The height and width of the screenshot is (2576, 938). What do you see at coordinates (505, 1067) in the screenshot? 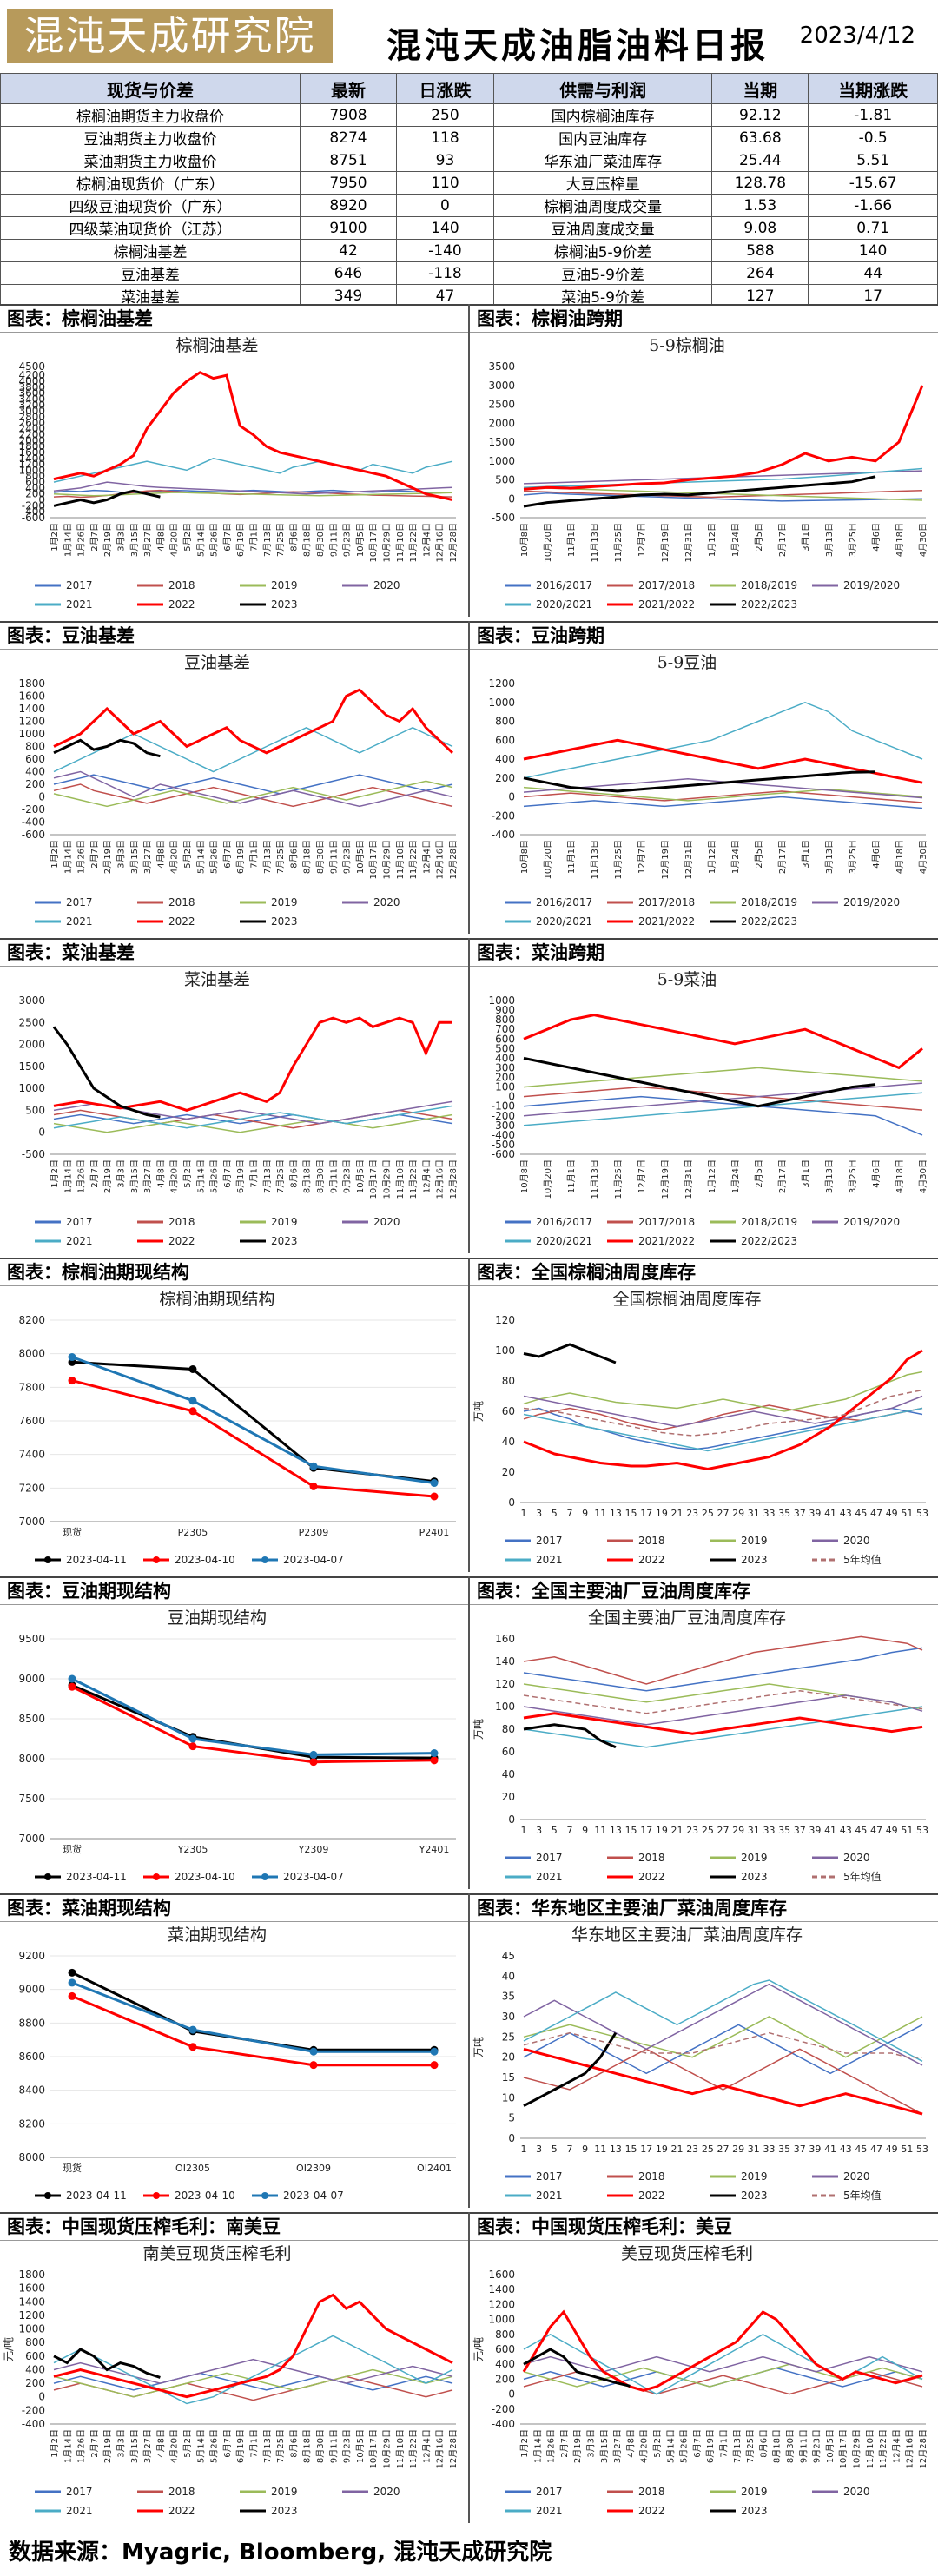
I see `y-tick-label: 300` at bounding box center [505, 1067].